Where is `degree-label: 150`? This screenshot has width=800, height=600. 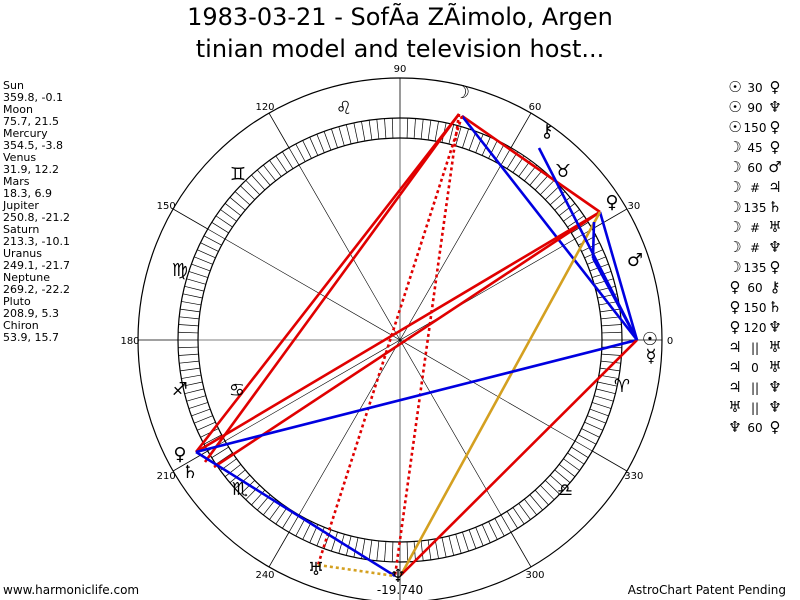 degree-label: 150 is located at coordinates (166, 206).